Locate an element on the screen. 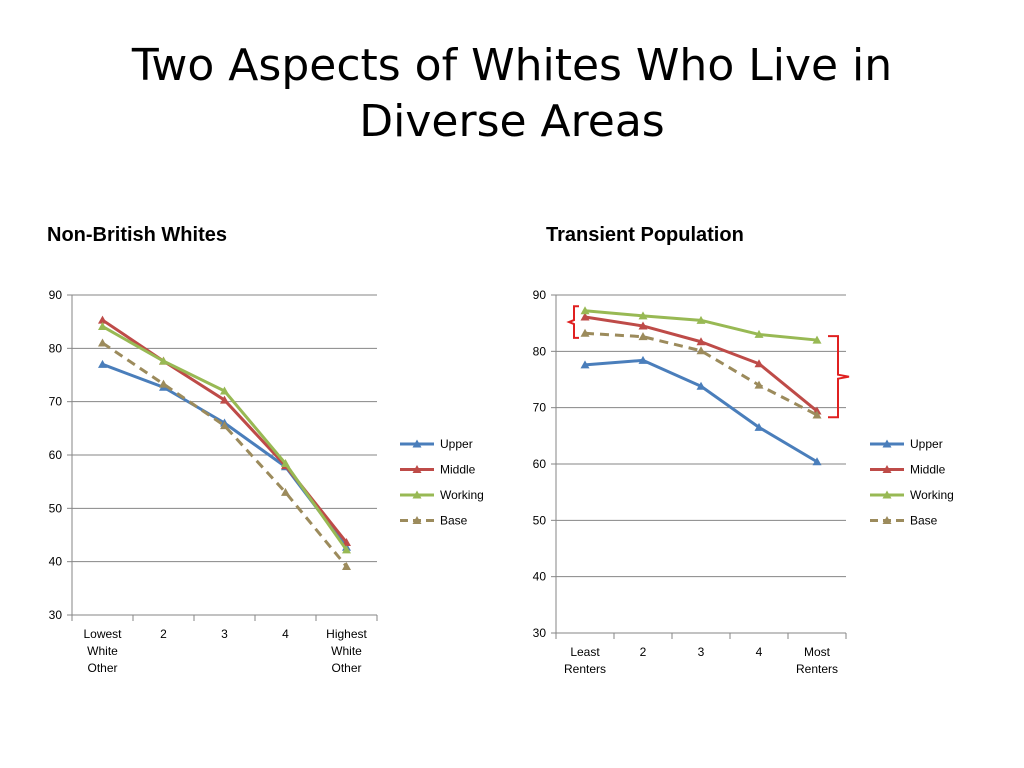 Image resolution: width=1024 pixels, height=768 pixels. bracket-right is located at coordinates (839, 377).